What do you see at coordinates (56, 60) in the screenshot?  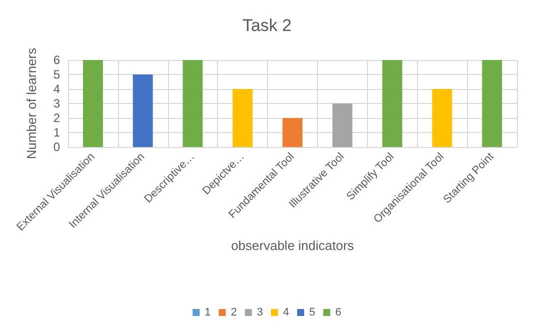 I see `y-tick-label: 6` at bounding box center [56, 60].